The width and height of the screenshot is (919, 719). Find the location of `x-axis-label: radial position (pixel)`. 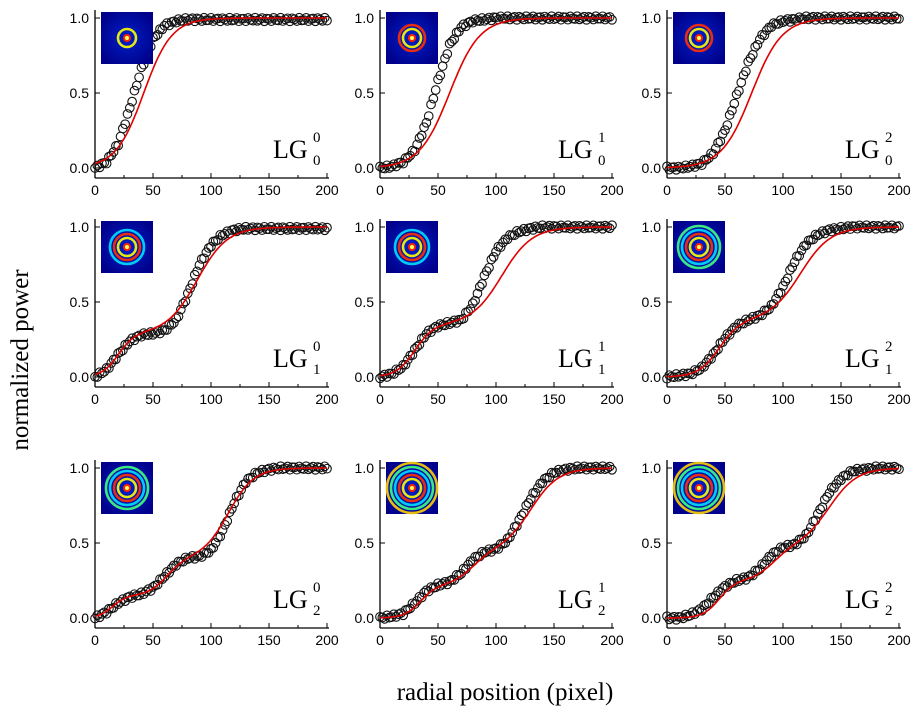

x-axis-label: radial position (pixel) is located at coordinates (505, 692).